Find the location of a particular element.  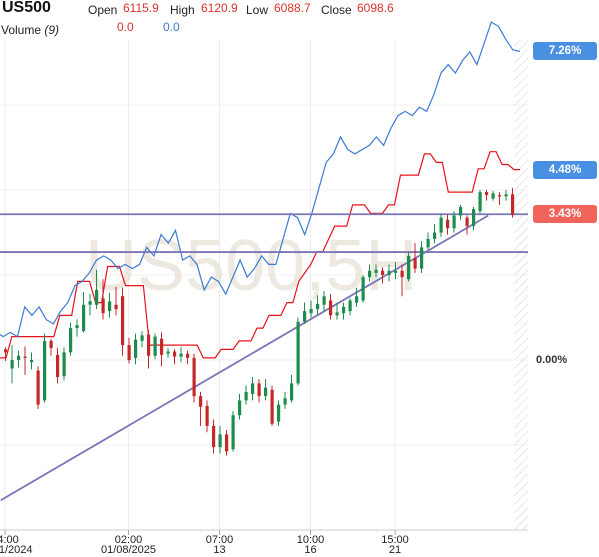

x-tick-label-1: 02:00 is located at coordinates (129, 540).